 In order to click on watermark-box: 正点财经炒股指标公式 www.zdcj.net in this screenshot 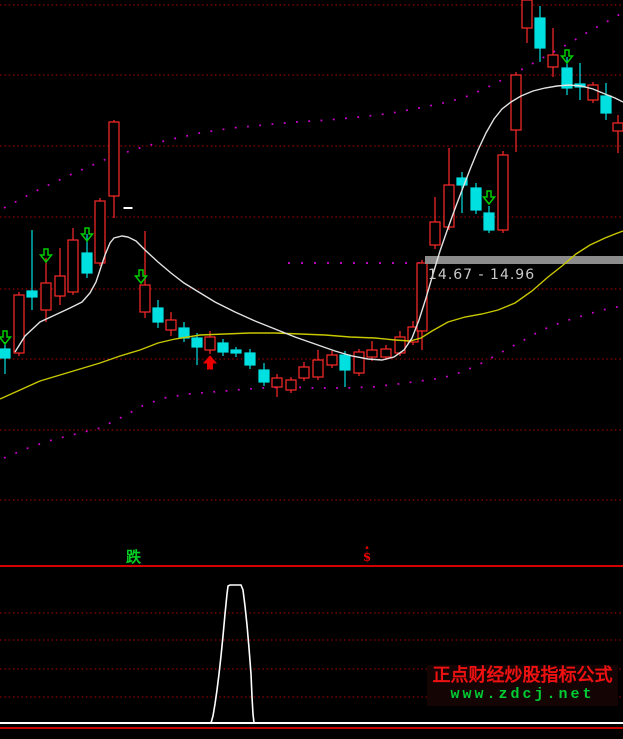, I will do `click(522, 685)`.